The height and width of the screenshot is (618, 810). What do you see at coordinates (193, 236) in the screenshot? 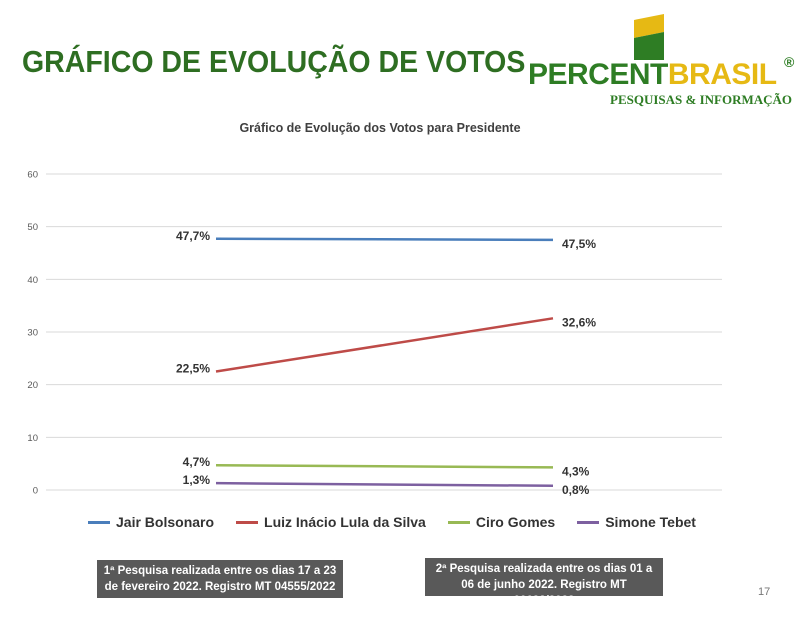
I see `data-label: 47,7%` at bounding box center [193, 236].